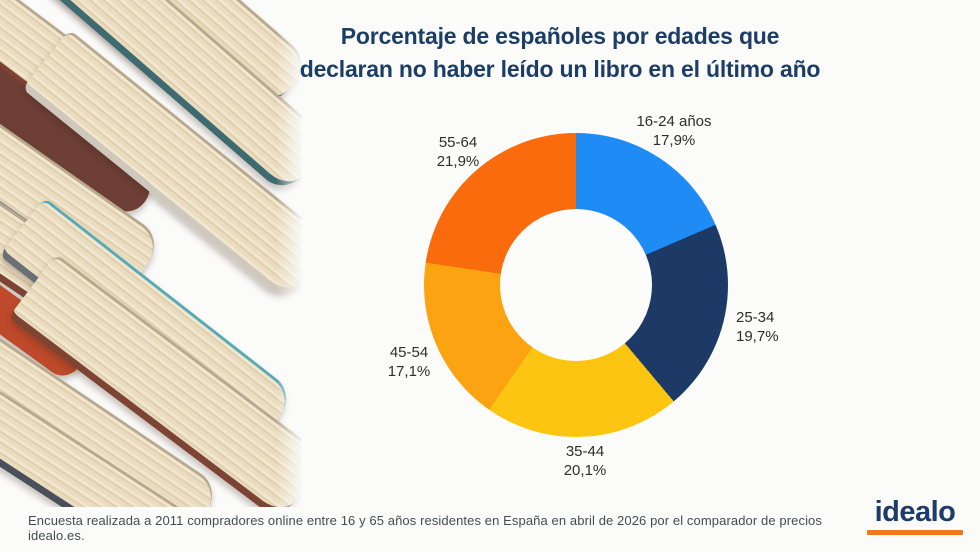 The image size is (980, 552). I want to click on page-title-line1: Porcentaje de españoles por edades que, so click(560, 36).